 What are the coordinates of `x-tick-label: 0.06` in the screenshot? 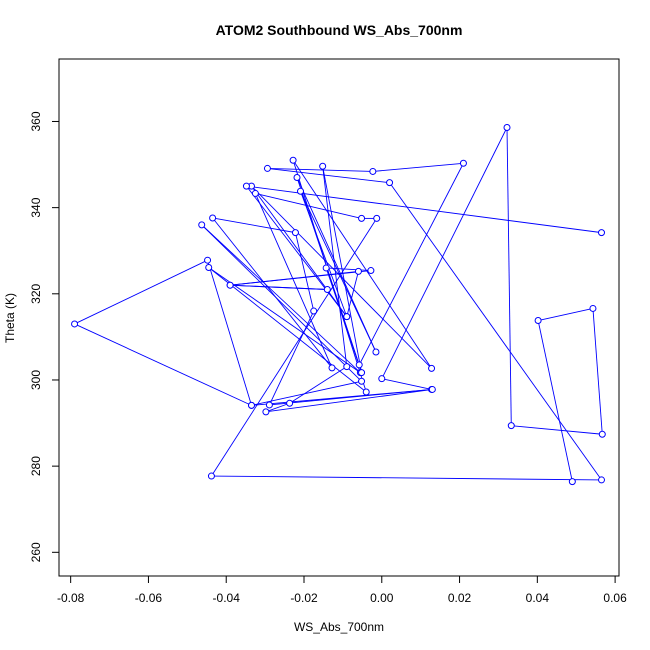 It's located at (615, 598).